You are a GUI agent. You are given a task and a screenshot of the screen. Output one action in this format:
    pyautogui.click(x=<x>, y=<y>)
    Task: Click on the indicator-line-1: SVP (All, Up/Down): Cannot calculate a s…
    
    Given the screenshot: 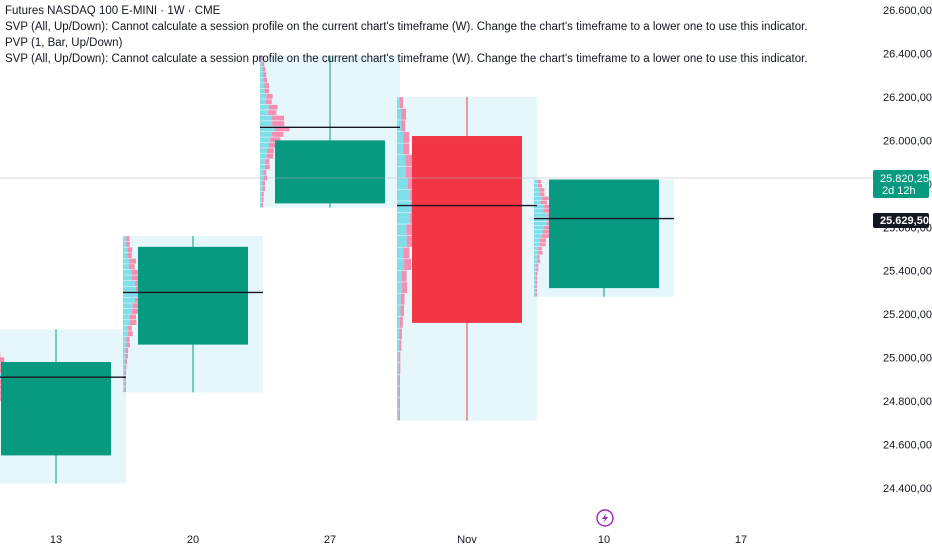 What is the action you would take?
    pyautogui.click(x=406, y=27)
    